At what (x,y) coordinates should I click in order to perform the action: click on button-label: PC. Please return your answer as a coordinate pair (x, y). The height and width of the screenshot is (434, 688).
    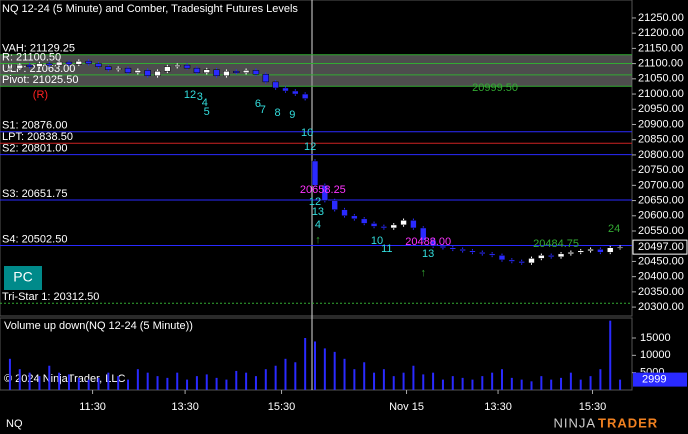
    Looking at the image, I should click on (22, 277).